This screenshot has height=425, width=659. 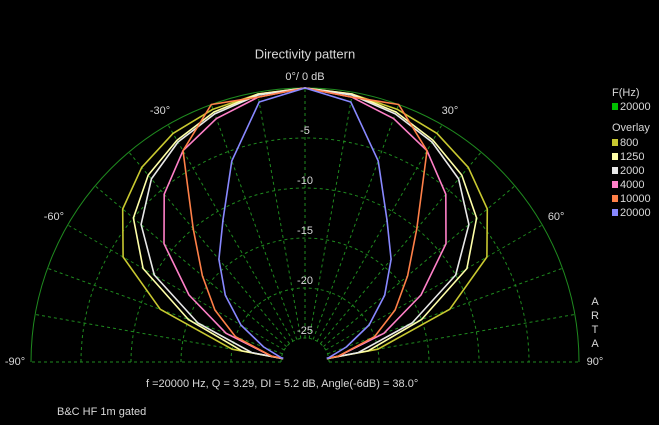 I want to click on legend-label: 10000, so click(x=635, y=199).